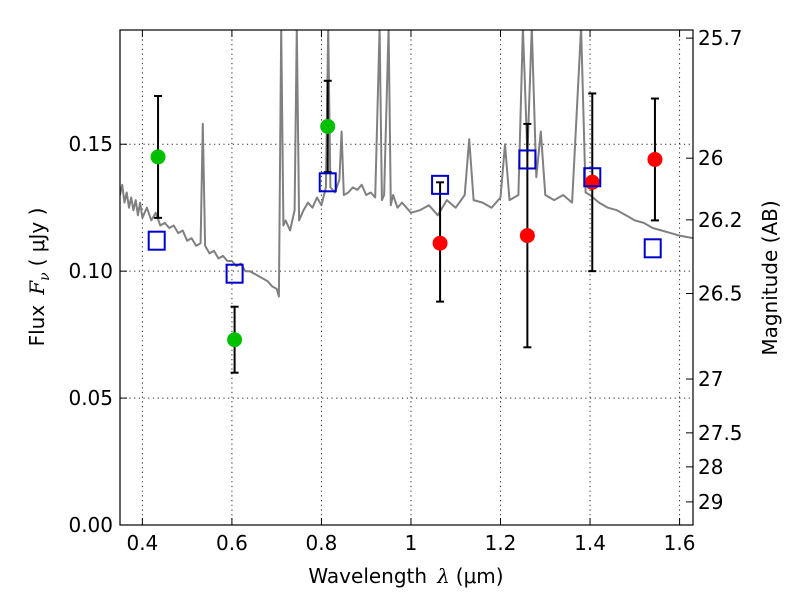  I want to click on x-axis-title-text: Wavelength, so click(367, 576).